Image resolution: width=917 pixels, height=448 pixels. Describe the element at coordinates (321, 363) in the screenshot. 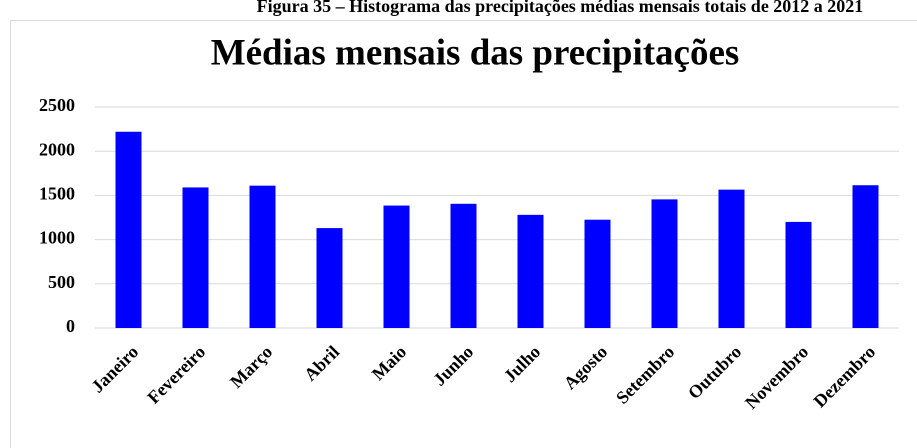

I see `x-tick-label: Abril` at that location.